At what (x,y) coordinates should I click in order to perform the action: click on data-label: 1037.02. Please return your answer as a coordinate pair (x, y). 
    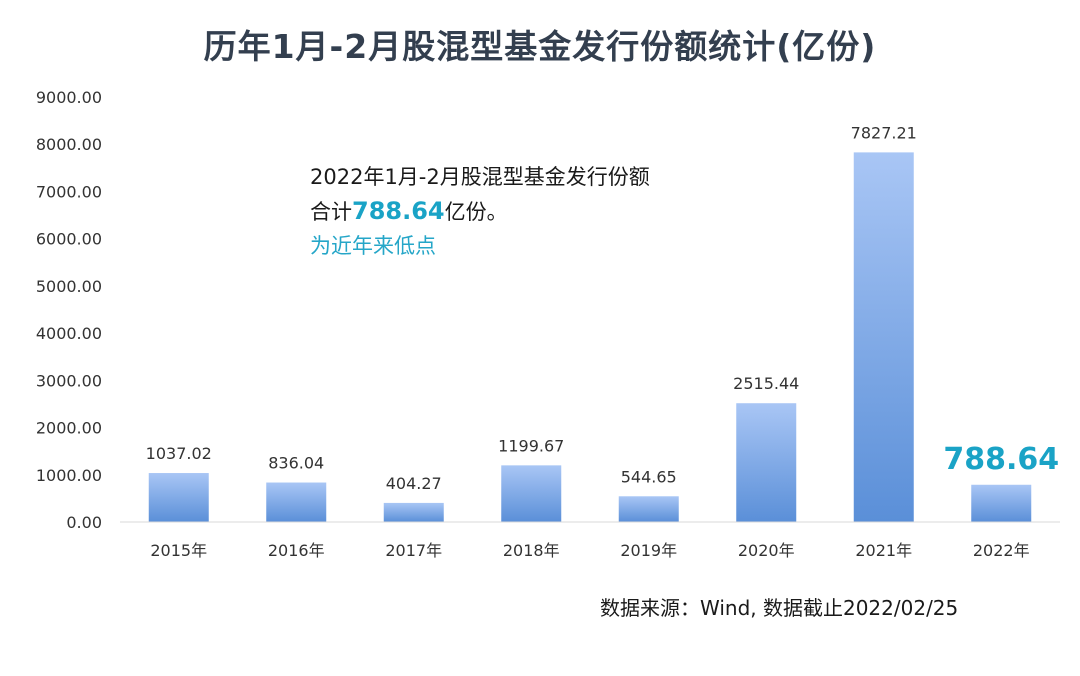
    Looking at the image, I should click on (179, 453).